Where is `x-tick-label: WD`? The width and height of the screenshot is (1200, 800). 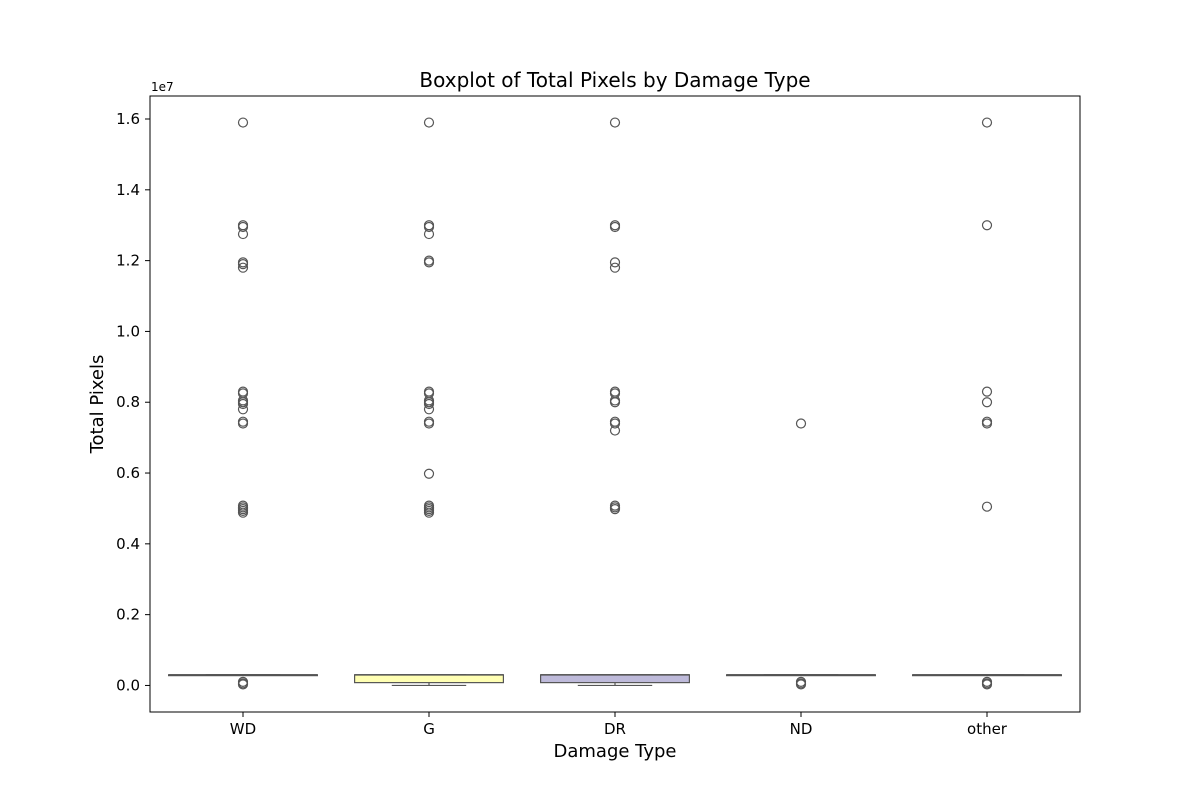
x-tick-label: WD is located at coordinates (243, 729).